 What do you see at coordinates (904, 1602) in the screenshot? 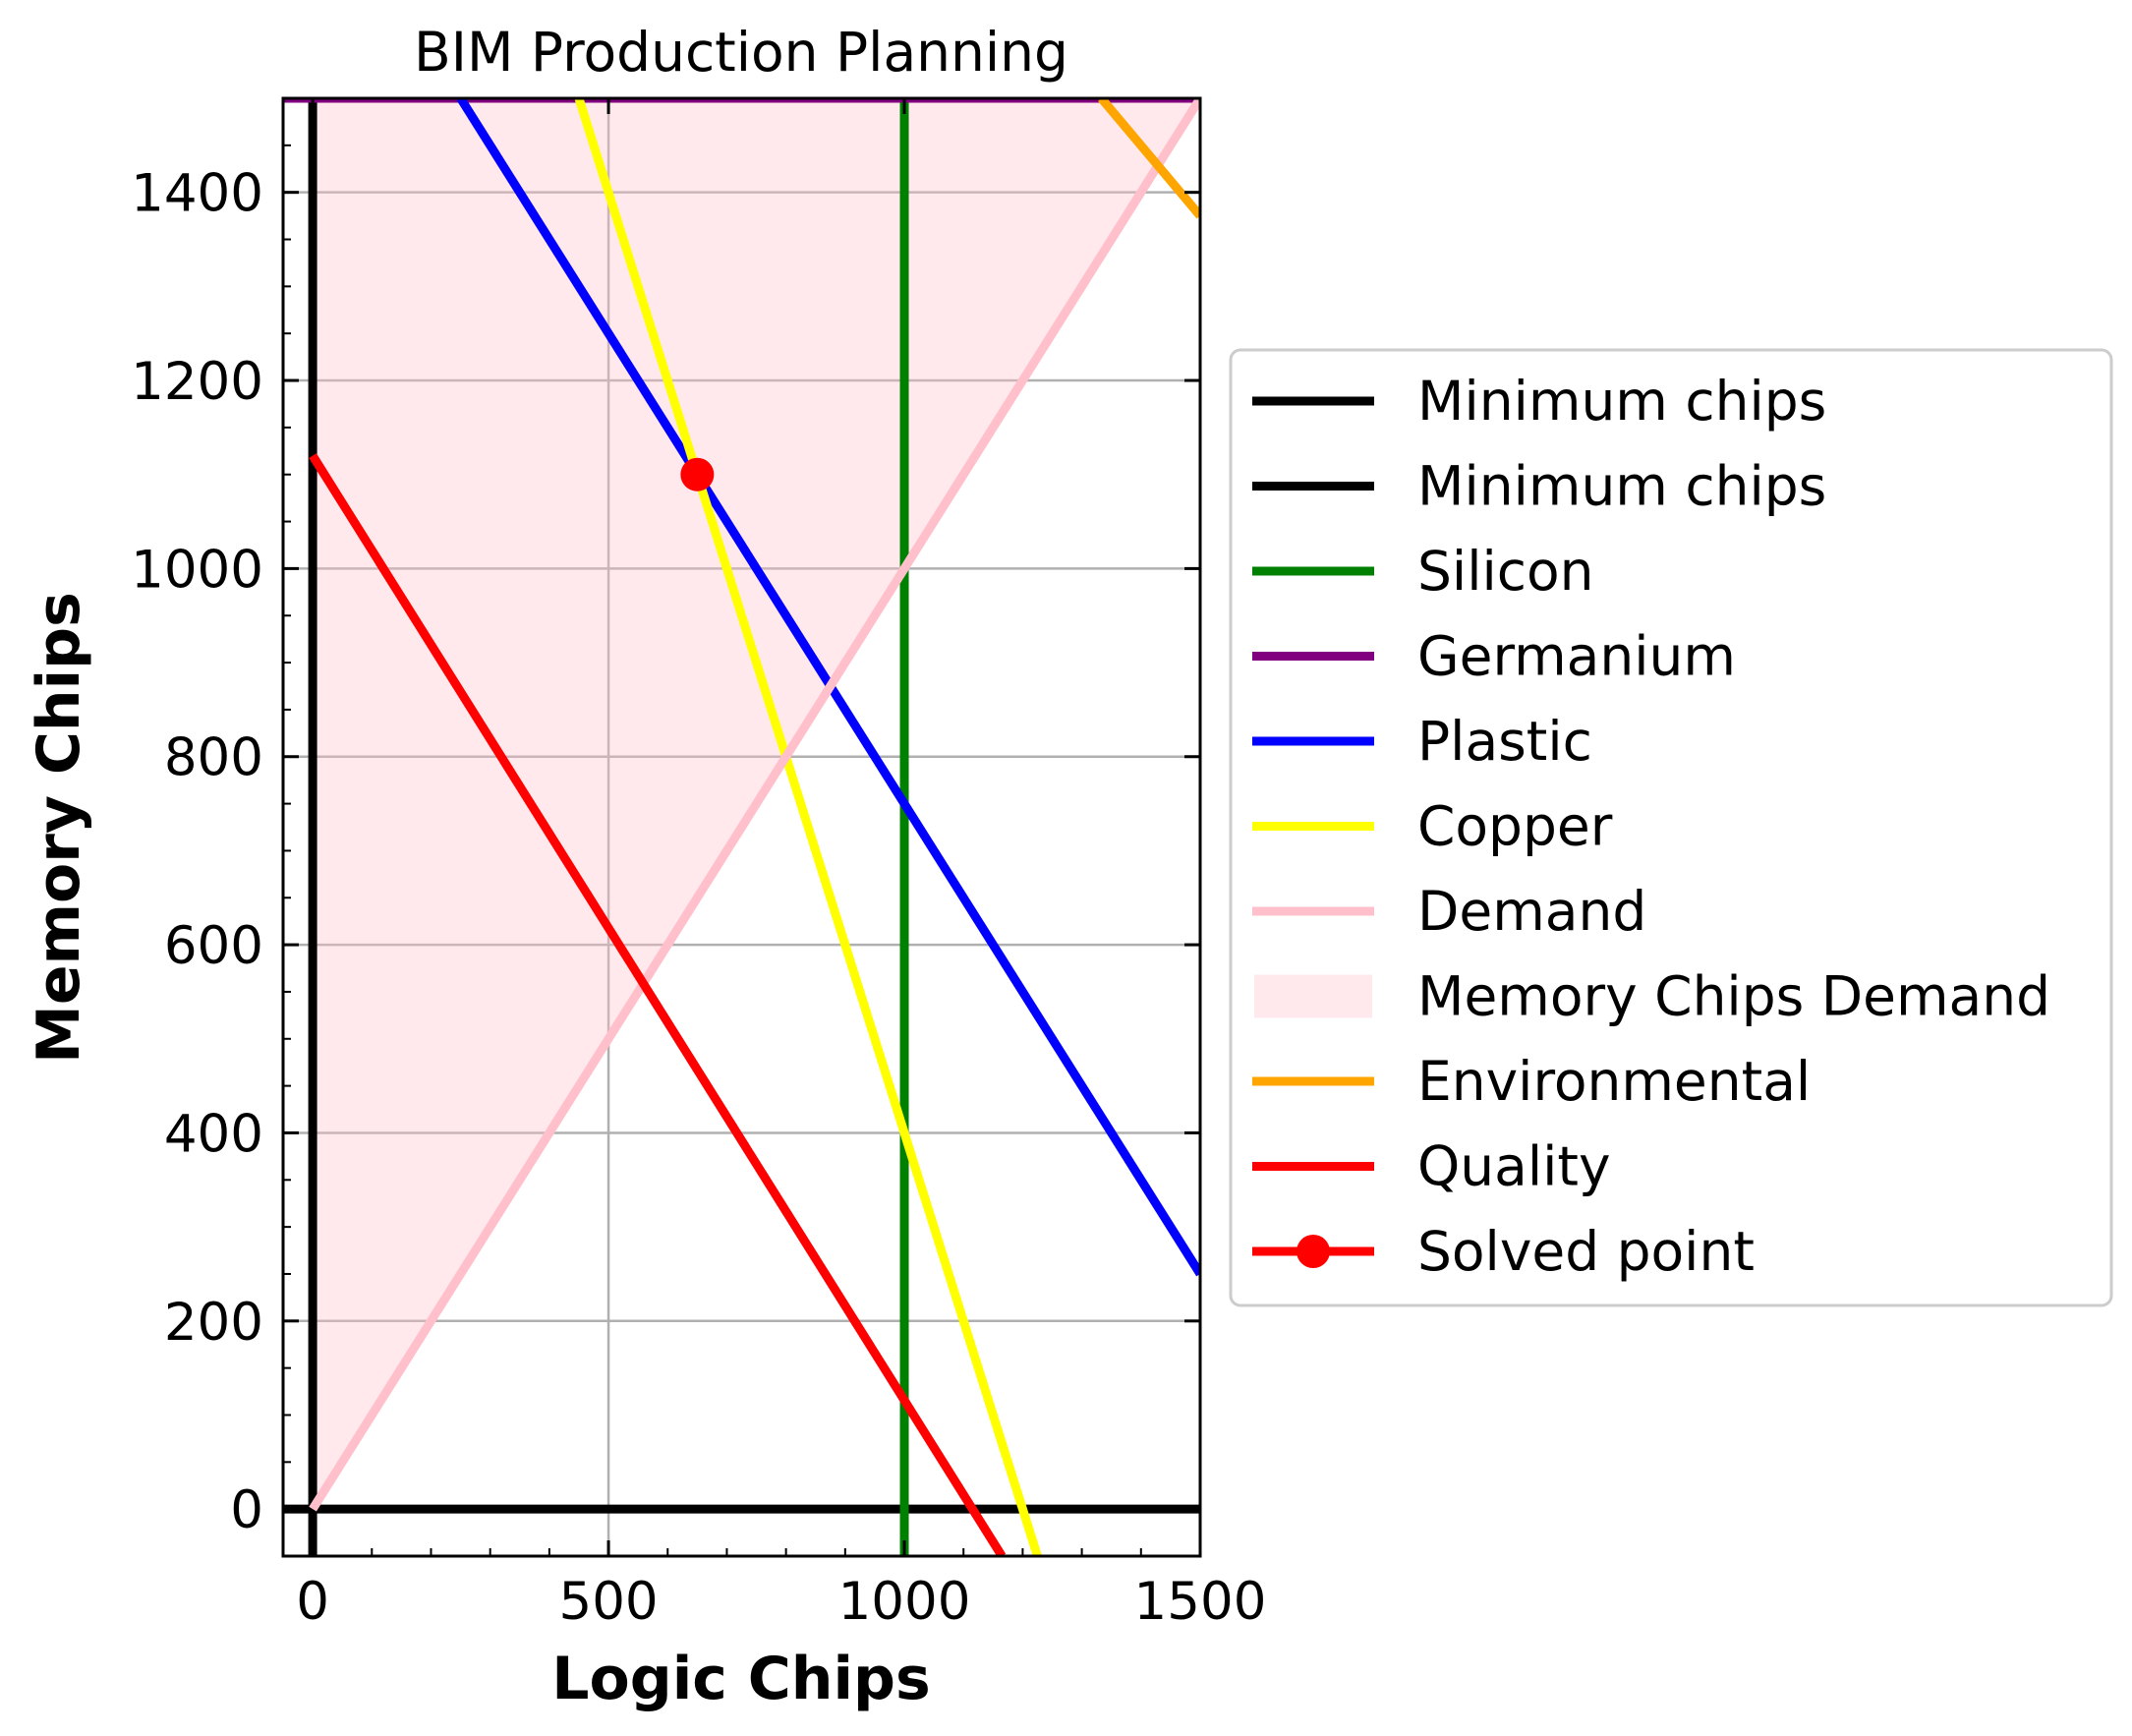
I see `x-tick-label: 1000` at bounding box center [904, 1602].